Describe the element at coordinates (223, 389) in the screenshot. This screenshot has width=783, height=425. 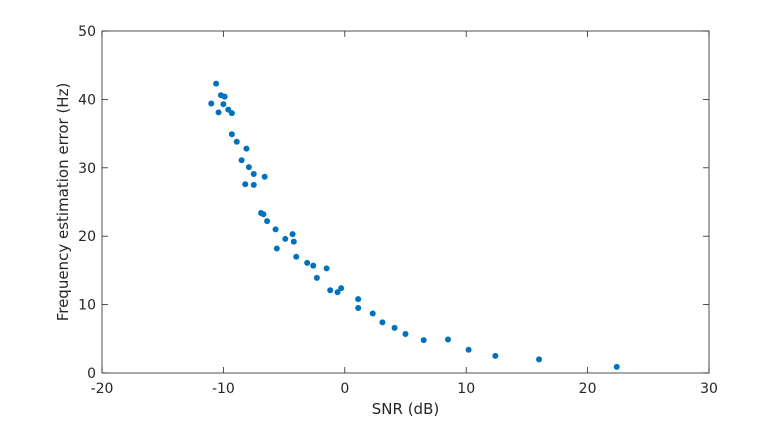
I see `x-tick-label: -10` at that location.